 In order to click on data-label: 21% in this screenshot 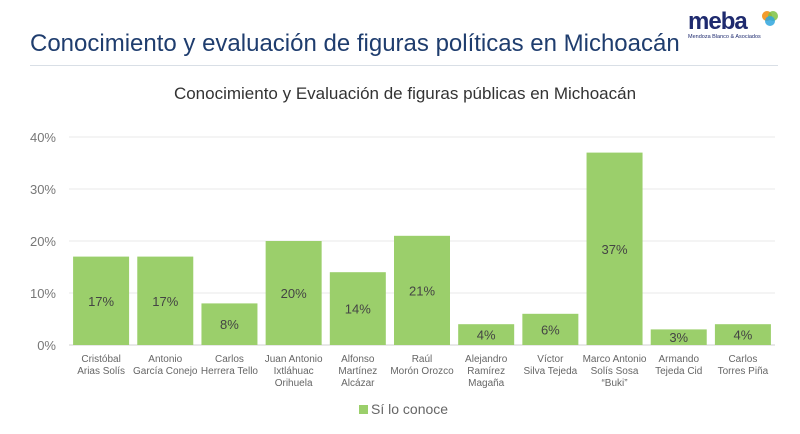, I will do `click(422, 290)`.